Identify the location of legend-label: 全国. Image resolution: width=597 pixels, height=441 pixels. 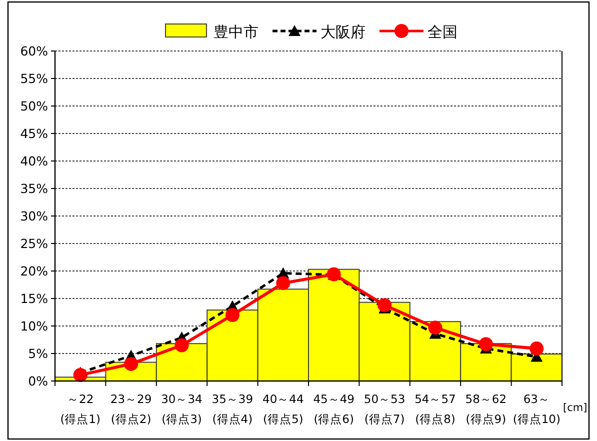
(443, 32).